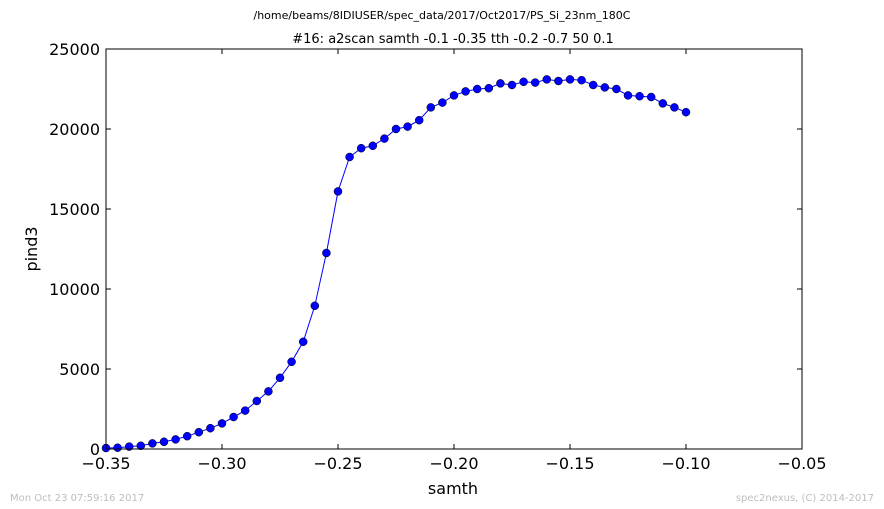 This screenshot has height=509, width=884. What do you see at coordinates (337, 463) in the screenshot?
I see `x-tick-label: −0.25` at bounding box center [337, 463].